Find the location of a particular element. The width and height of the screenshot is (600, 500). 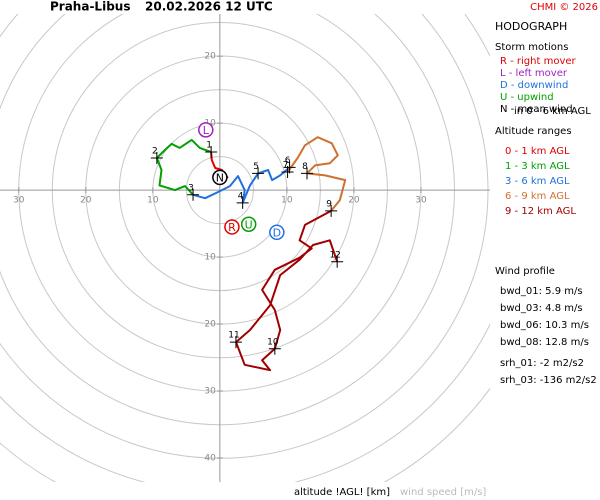

y-tick-label: 10 is located at coordinates (210, 258).